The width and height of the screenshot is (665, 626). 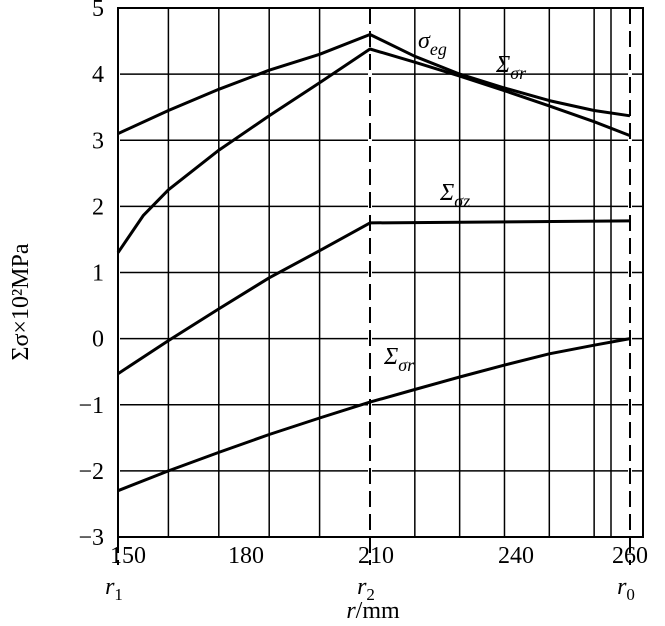 What do you see at coordinates (351, 611) in the screenshot?
I see `x-axis-label-var: r` at bounding box center [351, 611].